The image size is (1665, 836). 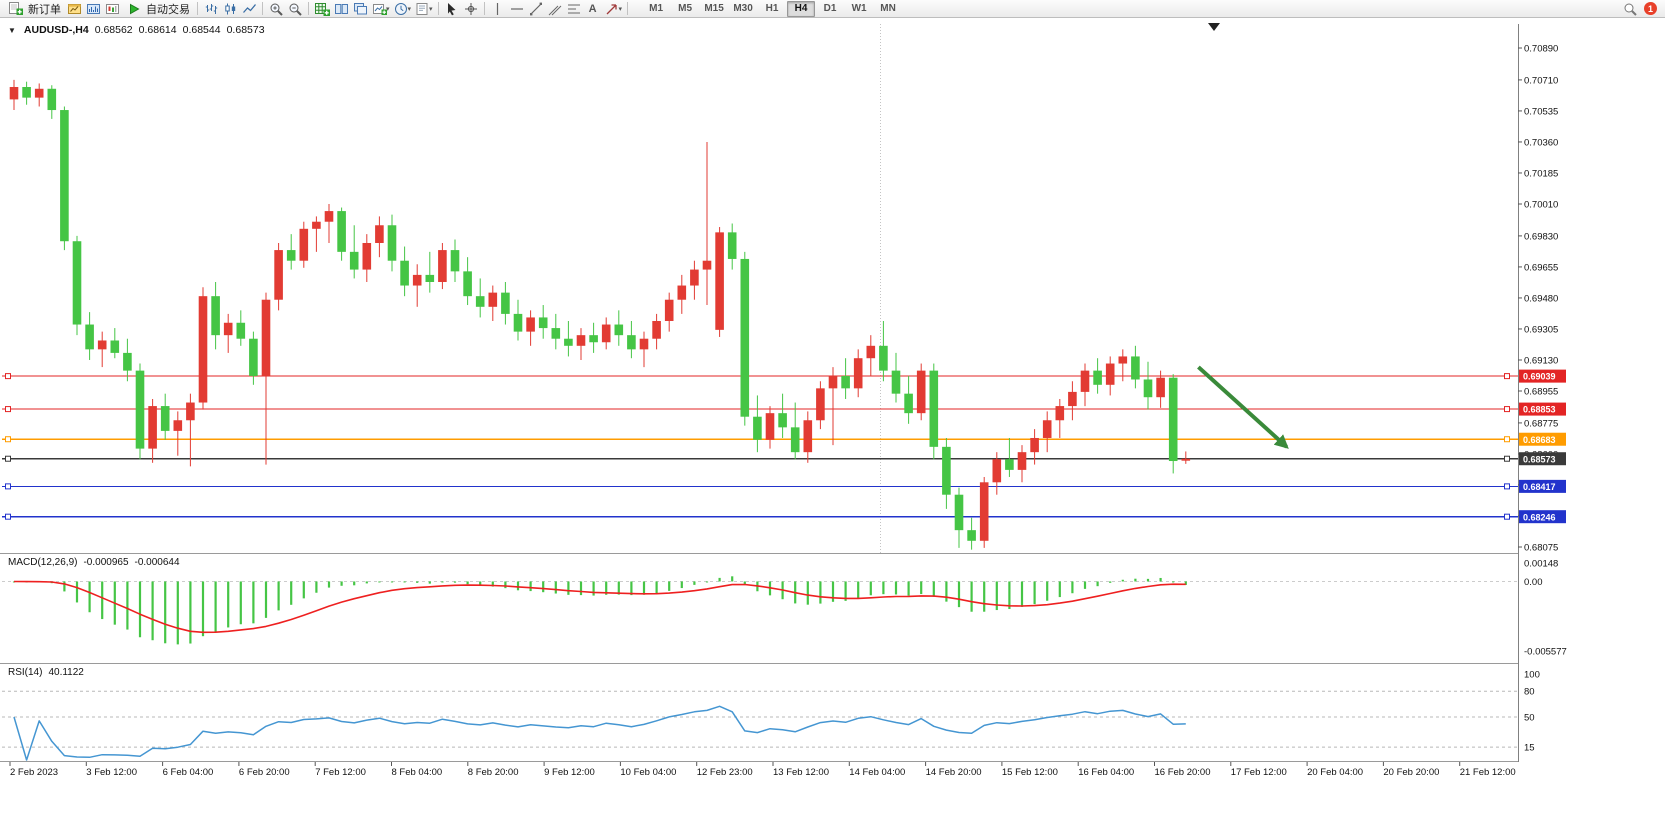 I want to click on arrows-tool-caret-icon: ▾, so click(x=620, y=9).